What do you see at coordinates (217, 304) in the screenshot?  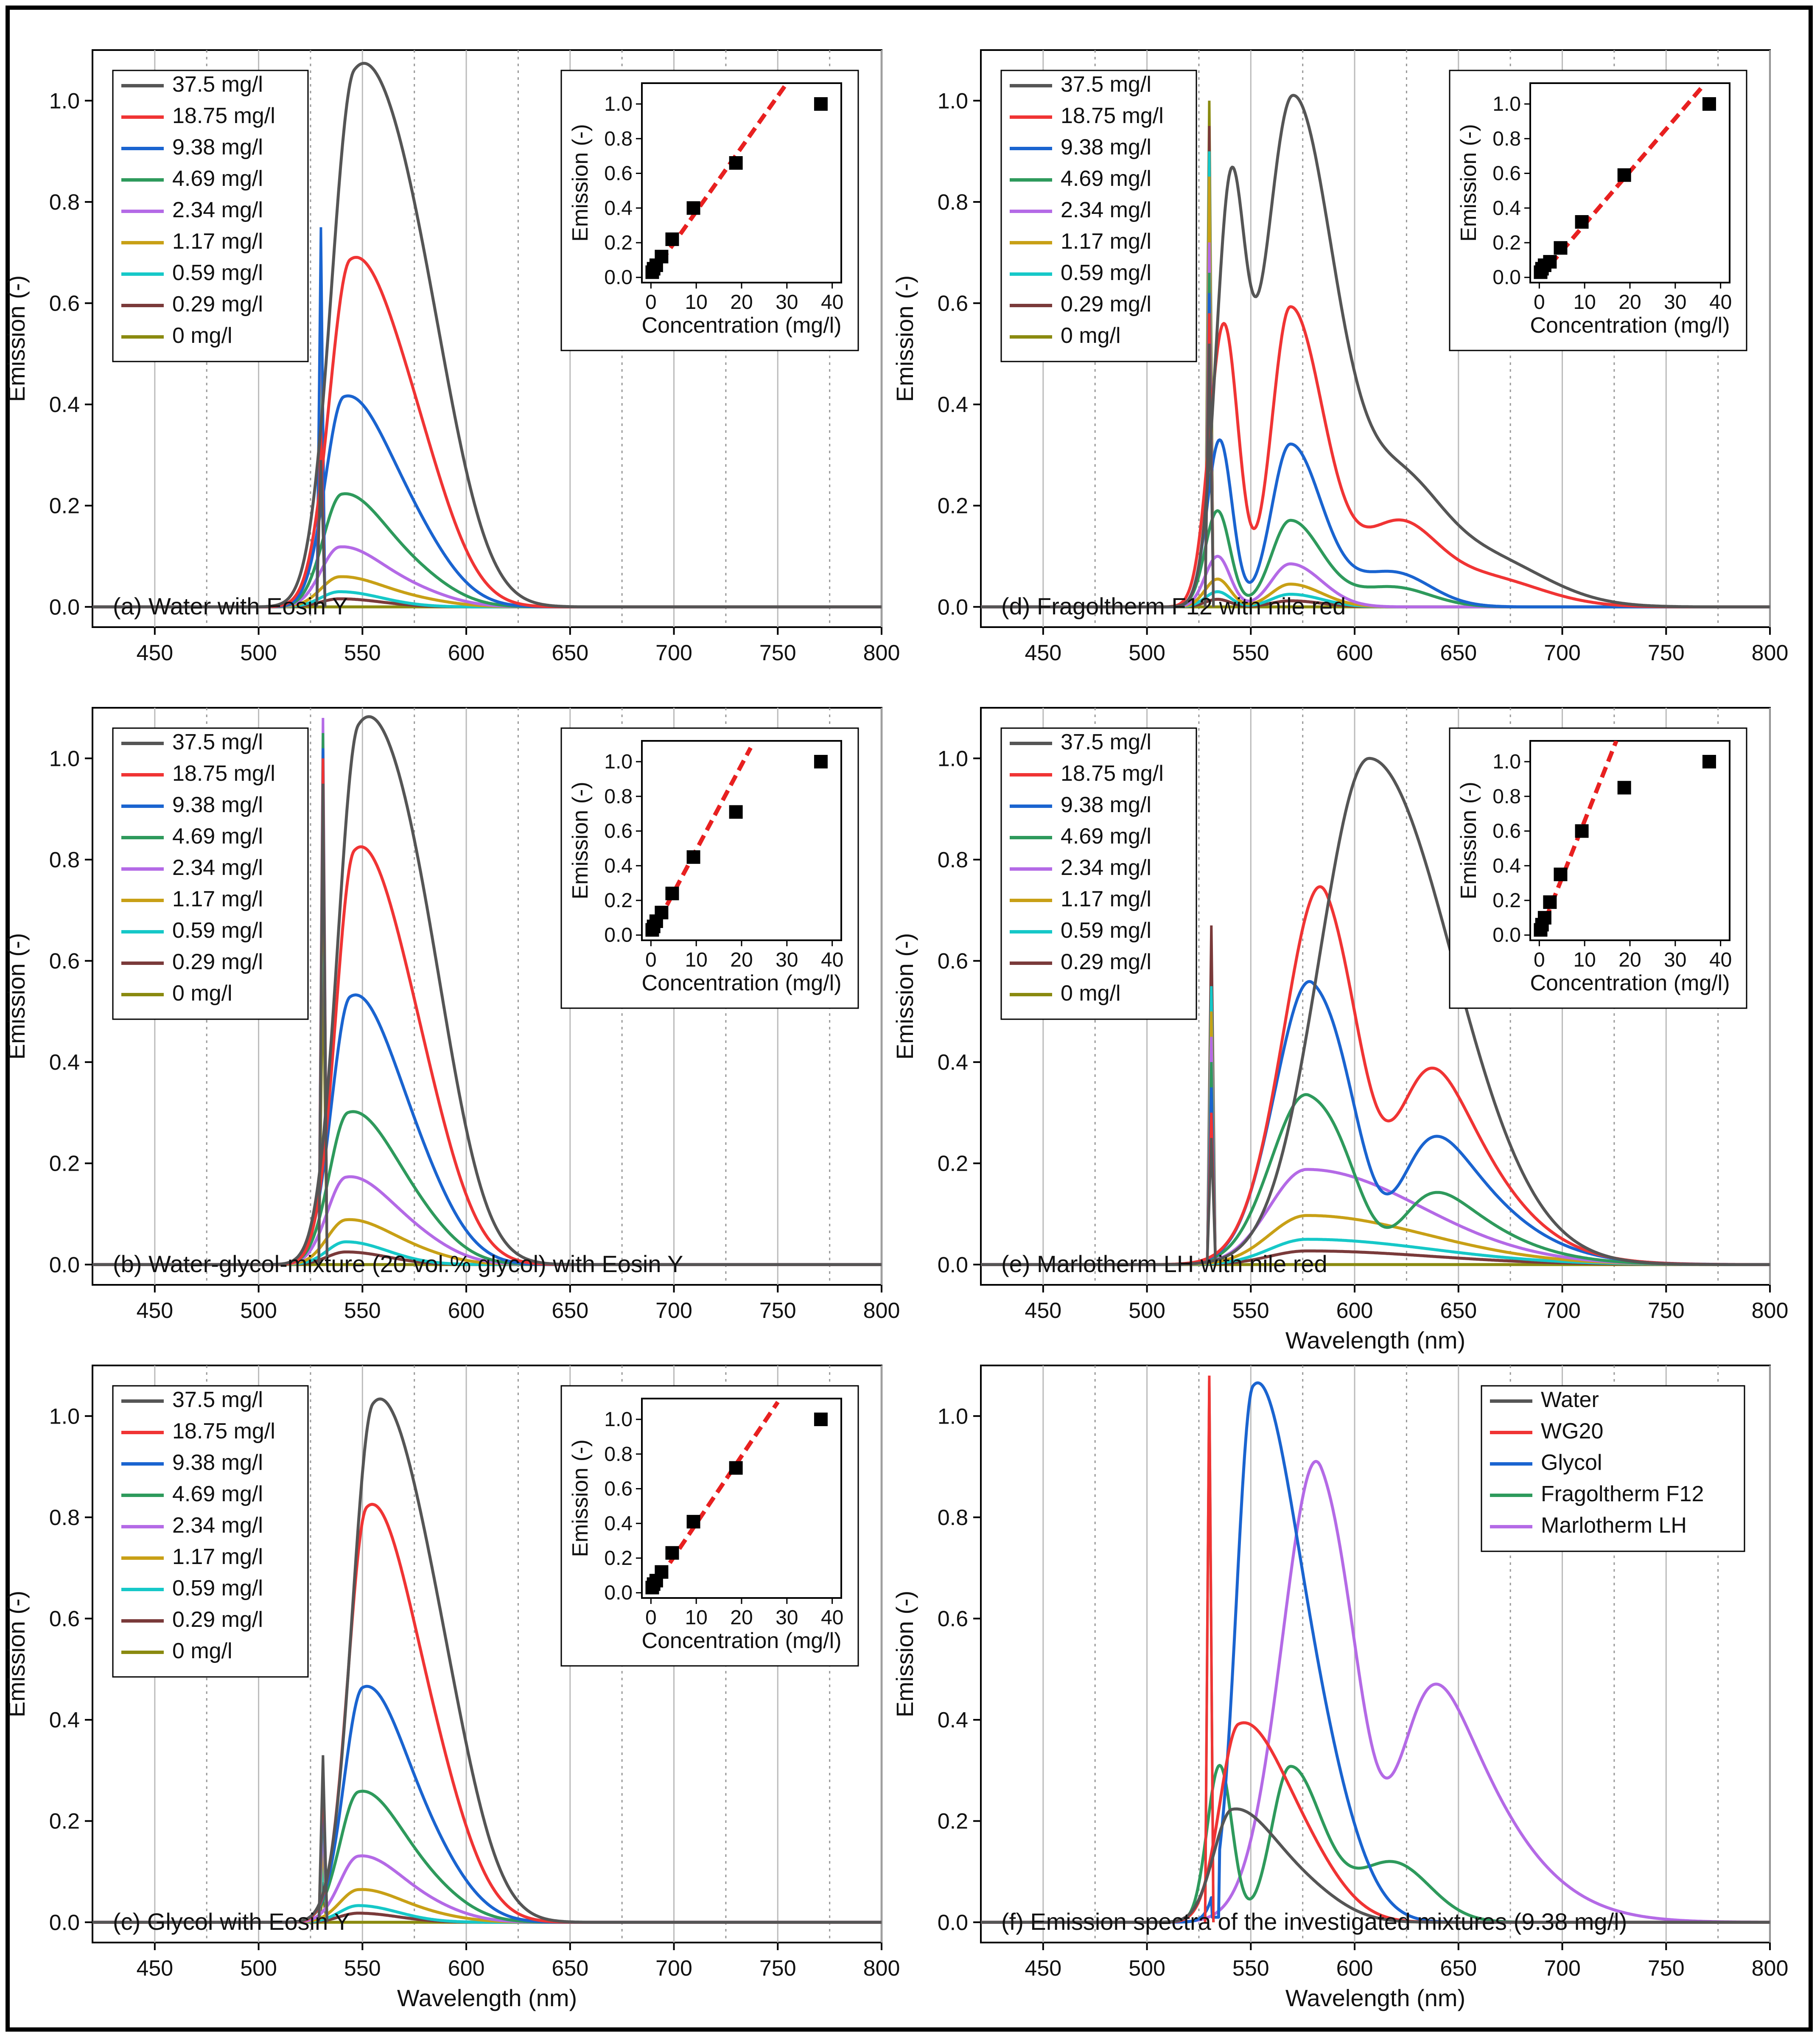 I see `legend-label: 0.29 mg/l` at bounding box center [217, 304].